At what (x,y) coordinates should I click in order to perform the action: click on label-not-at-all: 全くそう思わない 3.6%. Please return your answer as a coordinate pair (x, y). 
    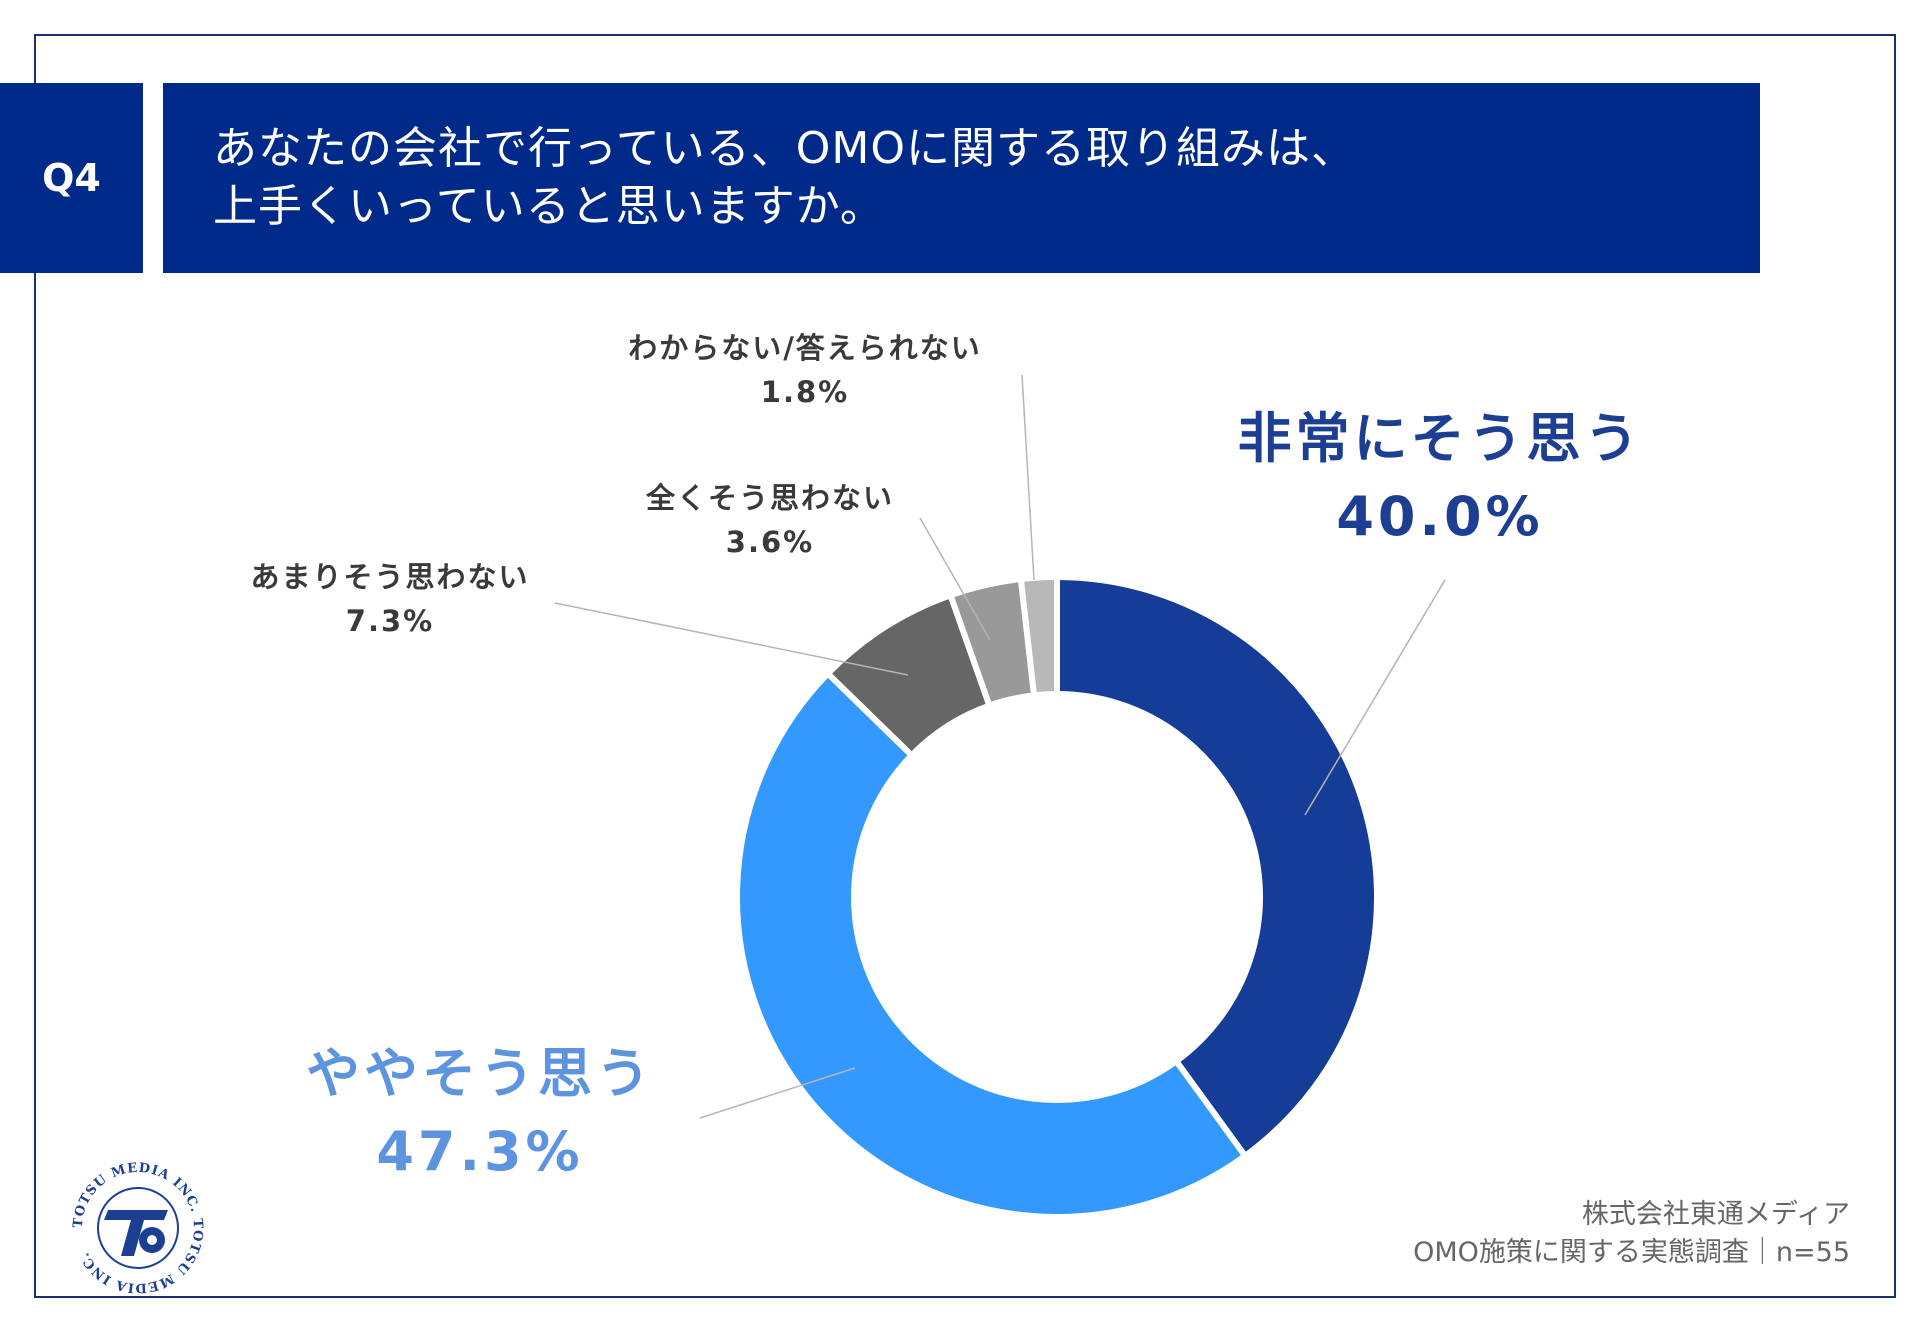
    Looking at the image, I should click on (770, 520).